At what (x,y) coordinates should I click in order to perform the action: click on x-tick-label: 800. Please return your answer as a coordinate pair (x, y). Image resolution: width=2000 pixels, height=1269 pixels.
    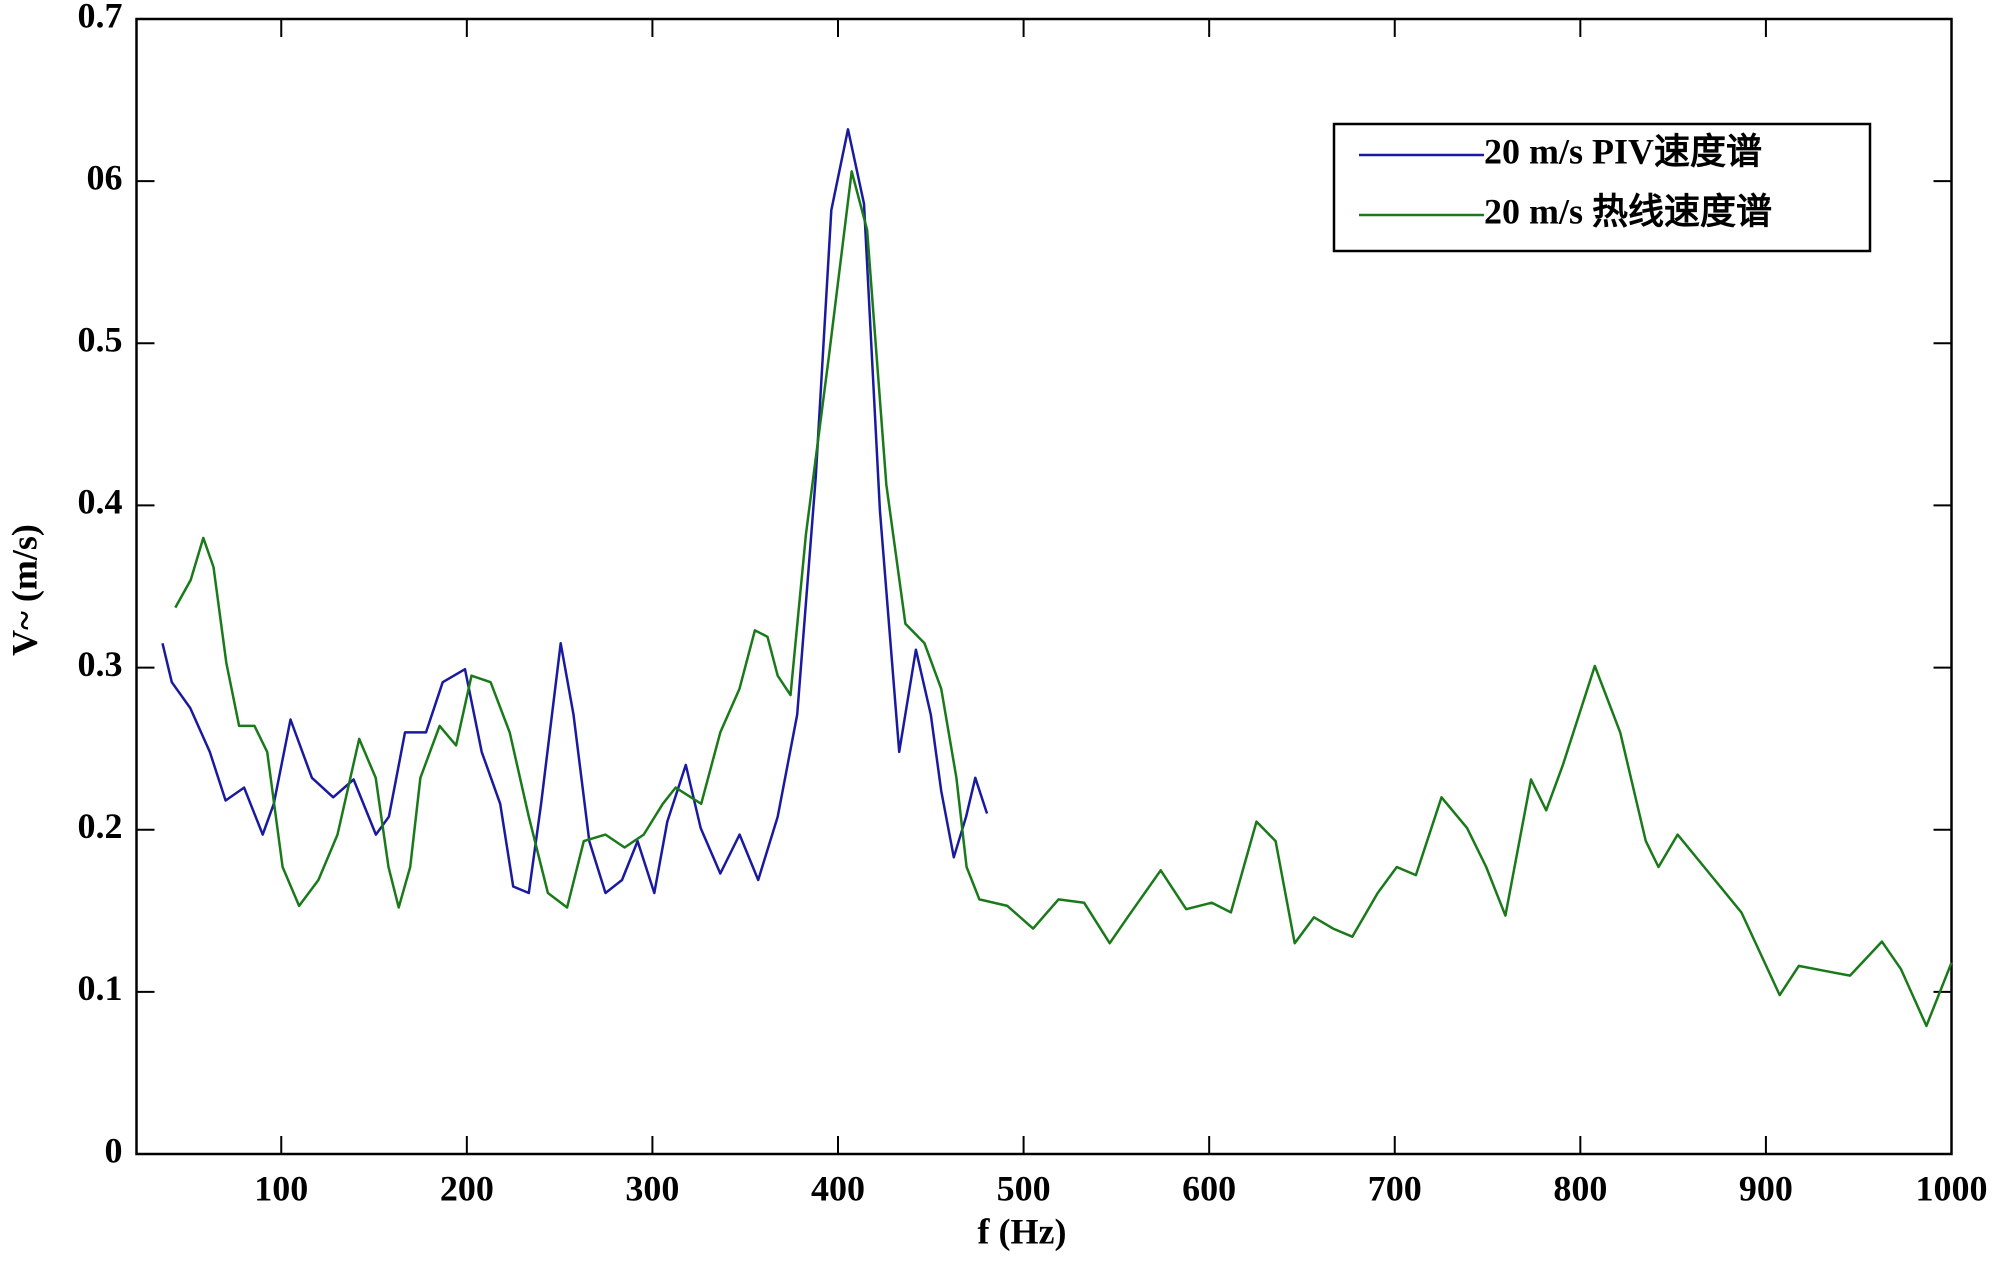
    Looking at the image, I should click on (1580, 1188).